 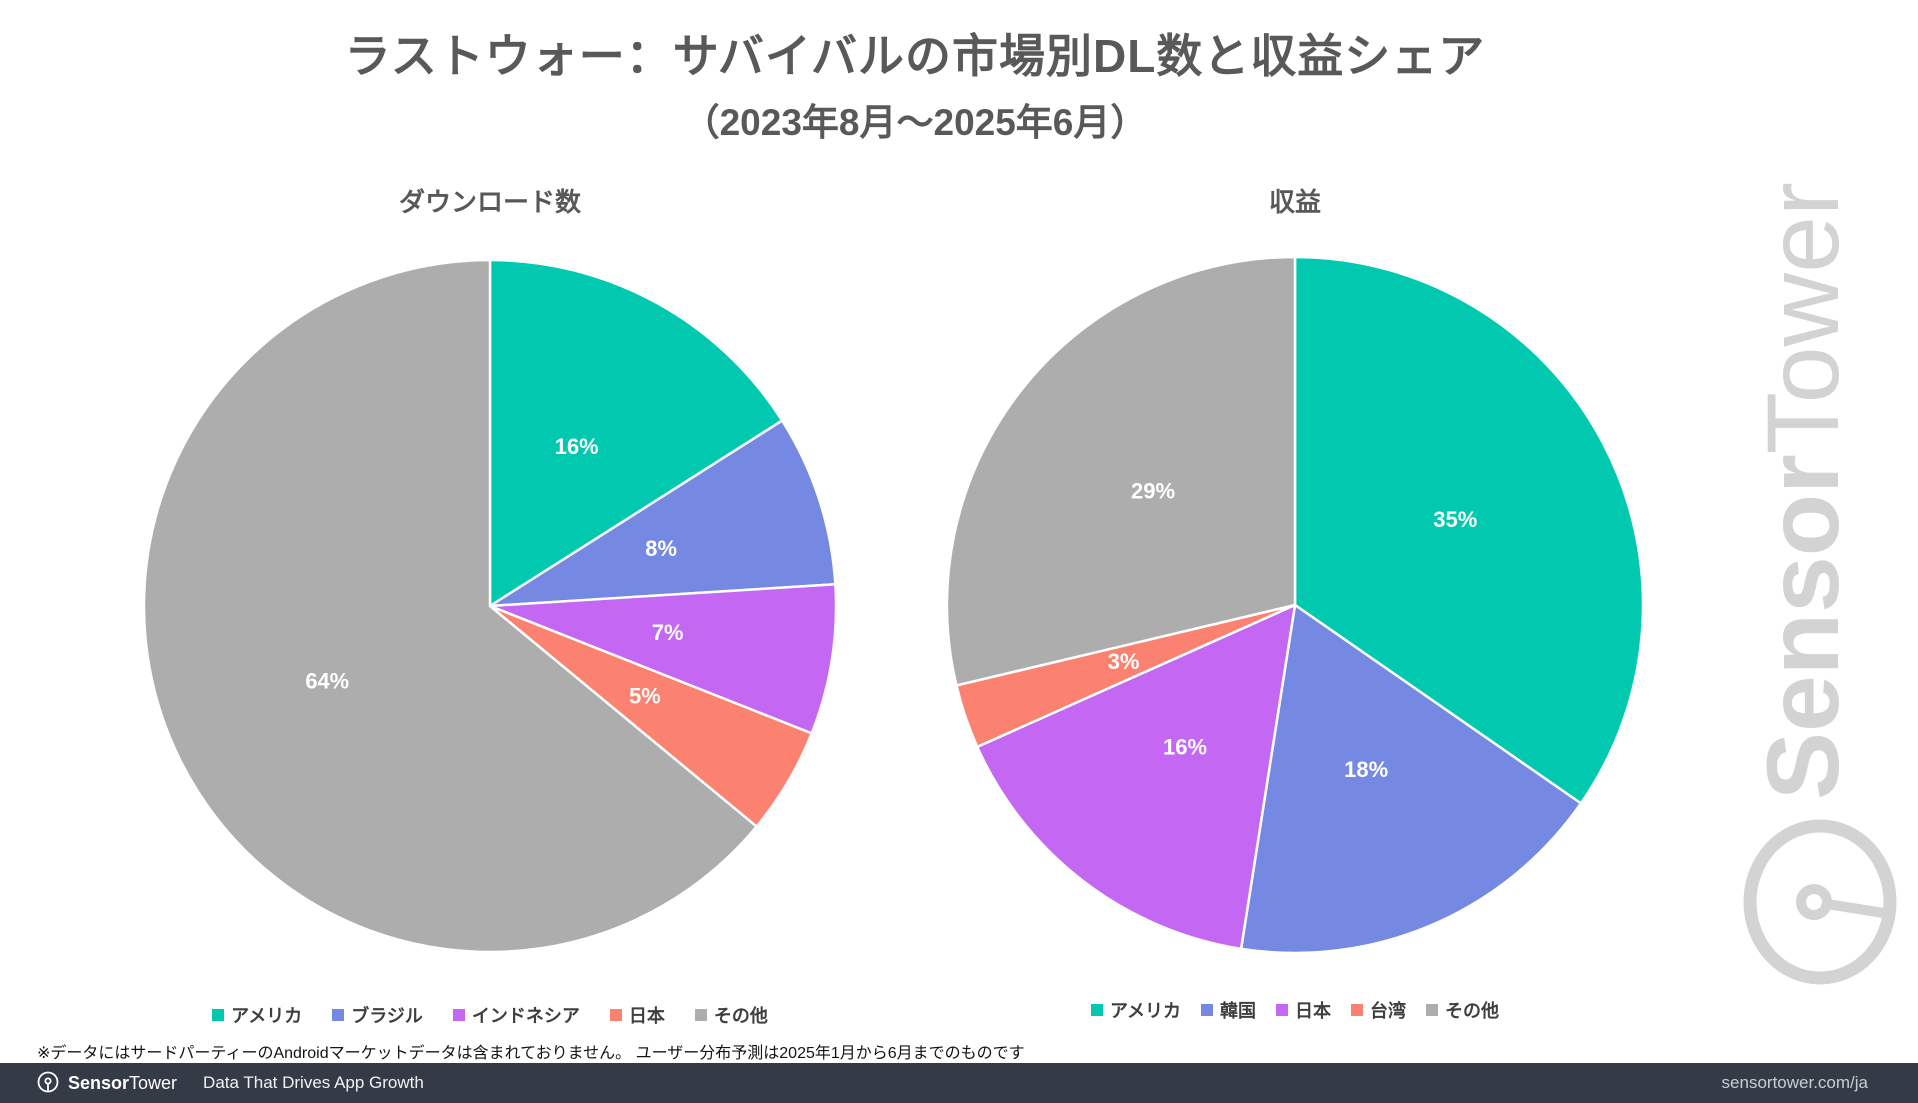 I want to click on pie-slice-label: 3%, so click(x=1124, y=661).